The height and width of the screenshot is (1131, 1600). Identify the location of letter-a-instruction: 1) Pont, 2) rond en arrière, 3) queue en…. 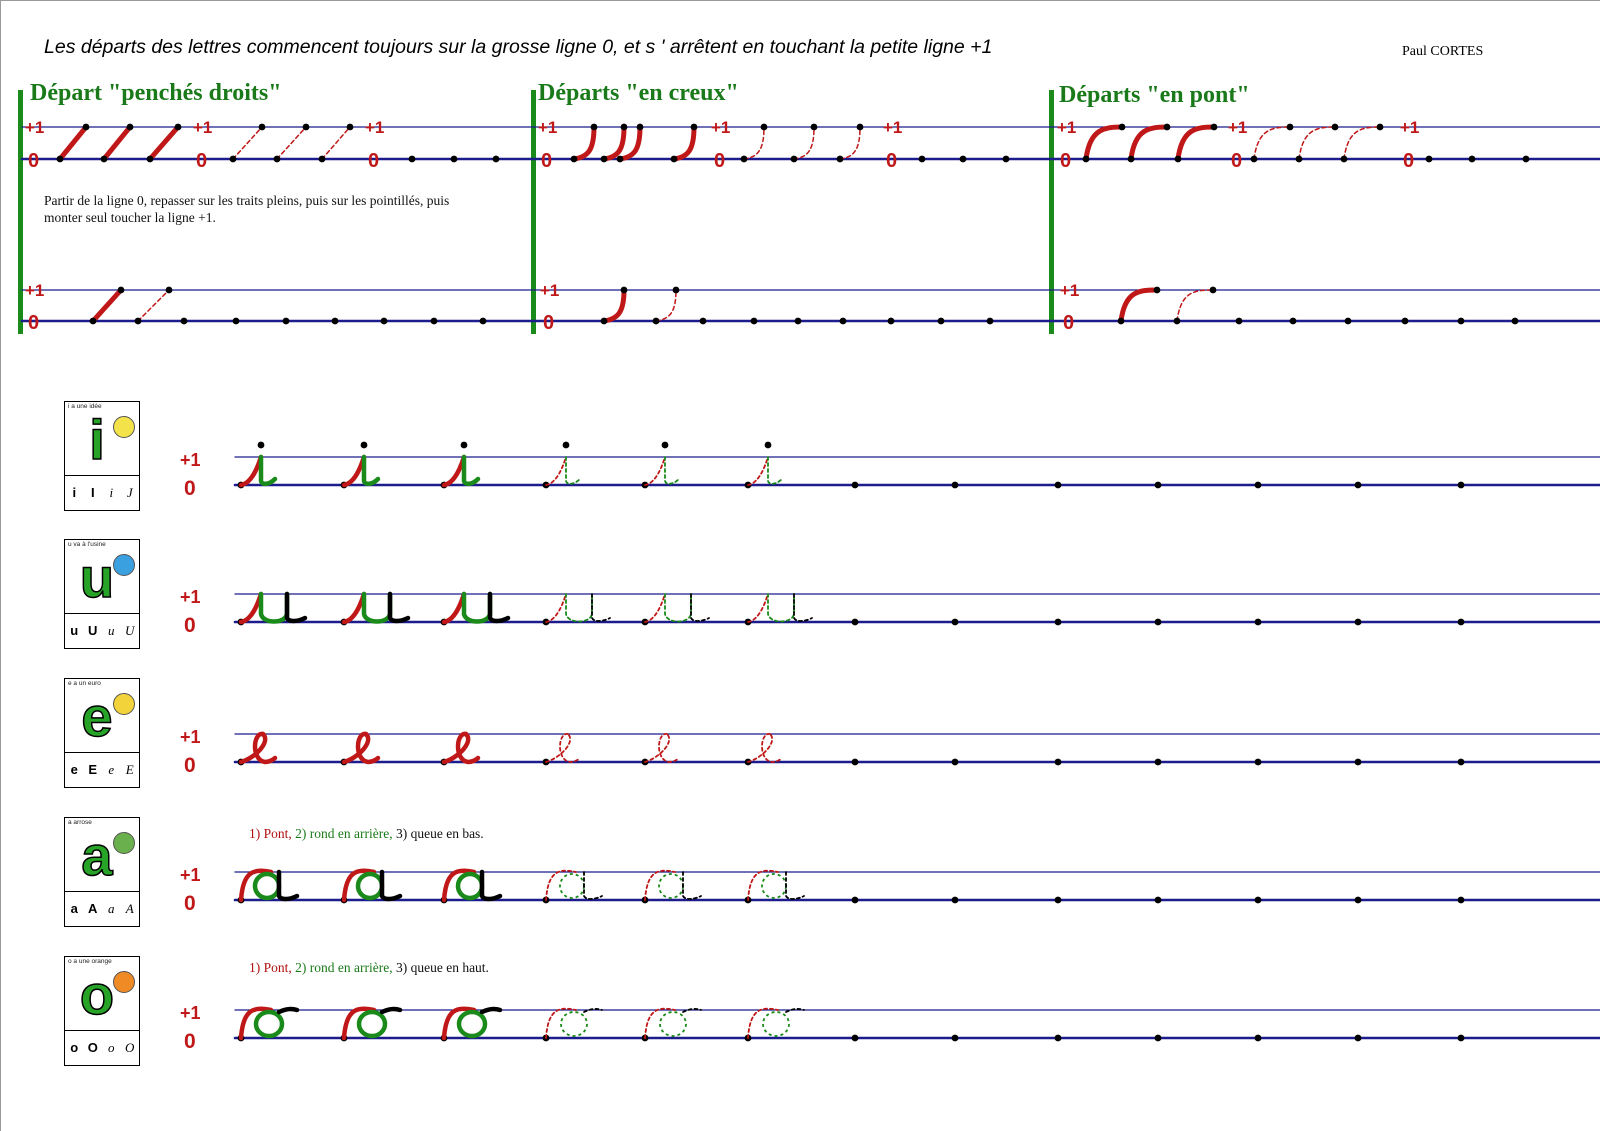
(366, 833).